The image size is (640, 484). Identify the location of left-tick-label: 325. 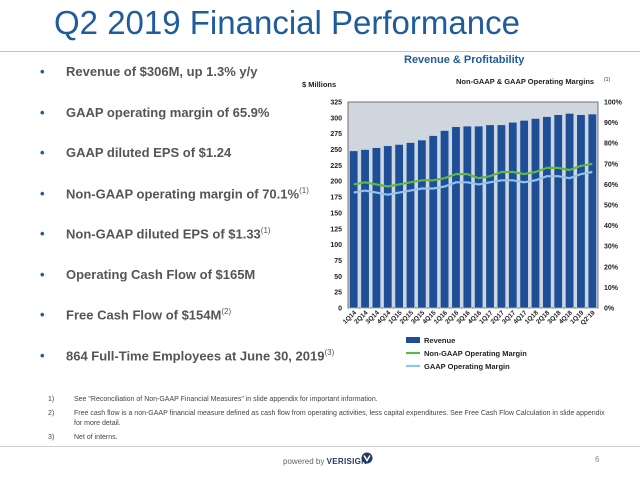
(336, 103).